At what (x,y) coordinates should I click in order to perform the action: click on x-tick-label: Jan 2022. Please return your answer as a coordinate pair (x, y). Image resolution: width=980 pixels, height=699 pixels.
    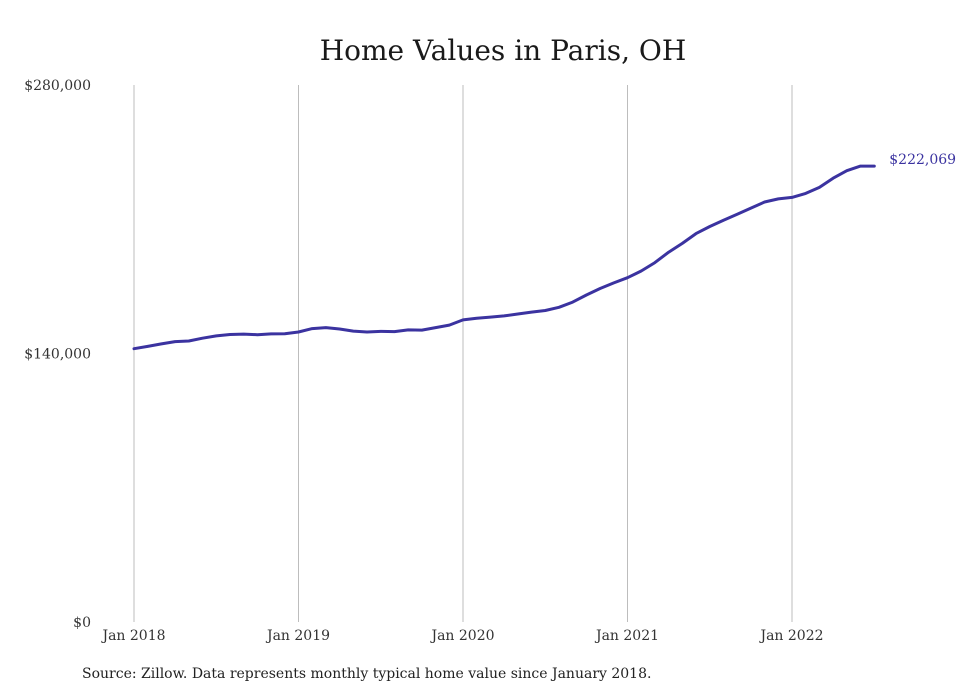
    Looking at the image, I should click on (790, 636).